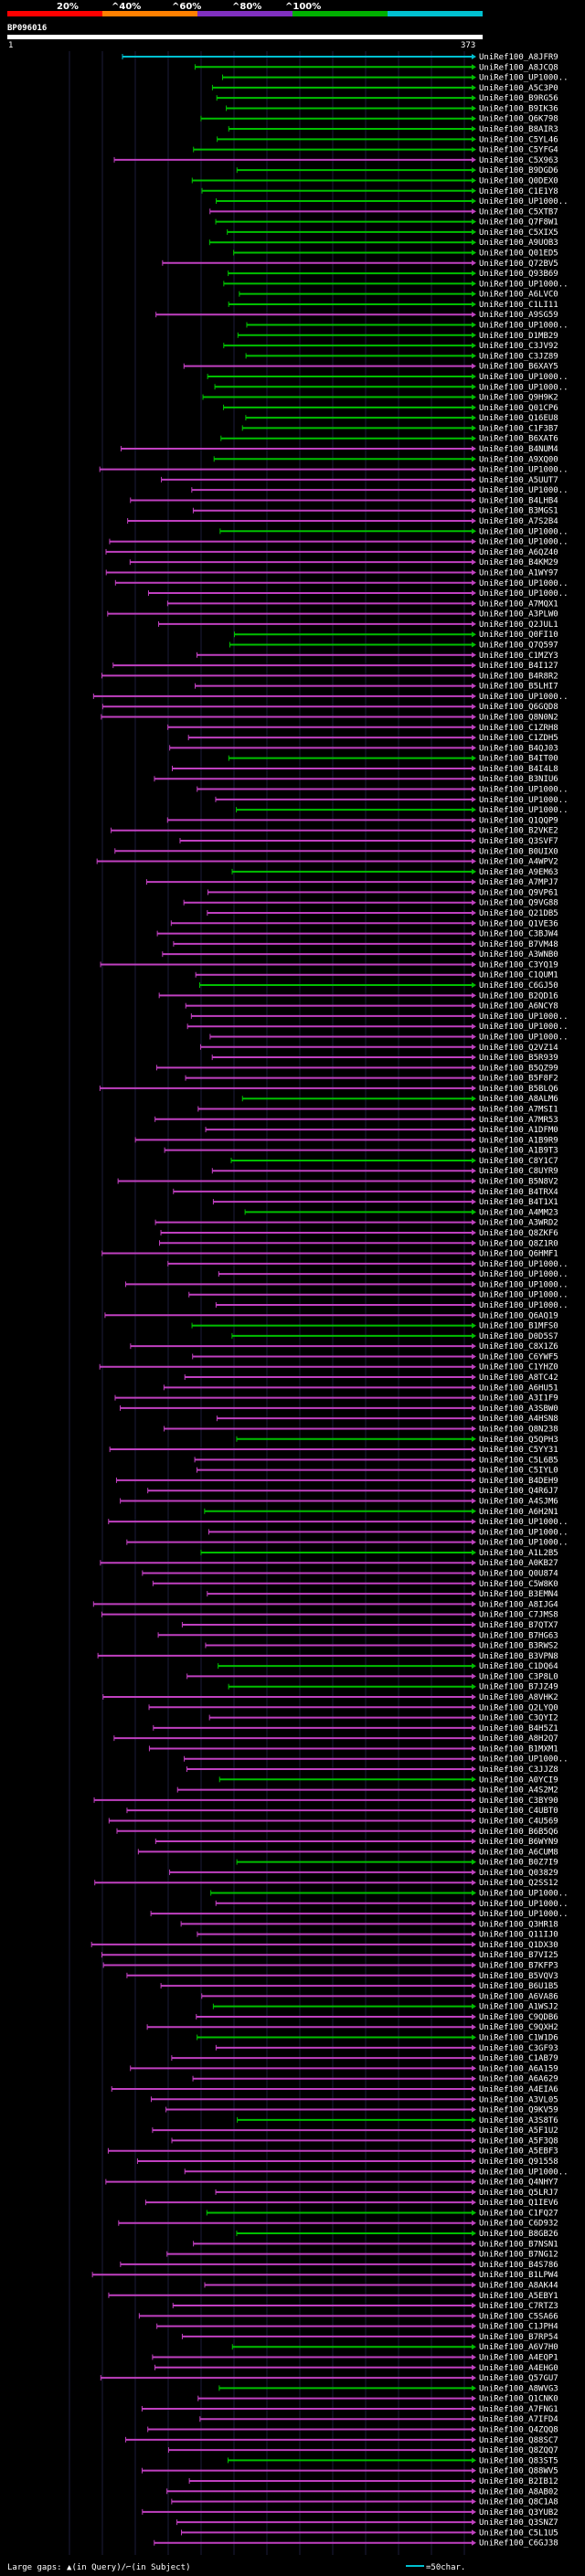 This screenshot has width=585, height=2576. I want to click on hit-label: UniRef100_C1AB79, so click(518, 2058).